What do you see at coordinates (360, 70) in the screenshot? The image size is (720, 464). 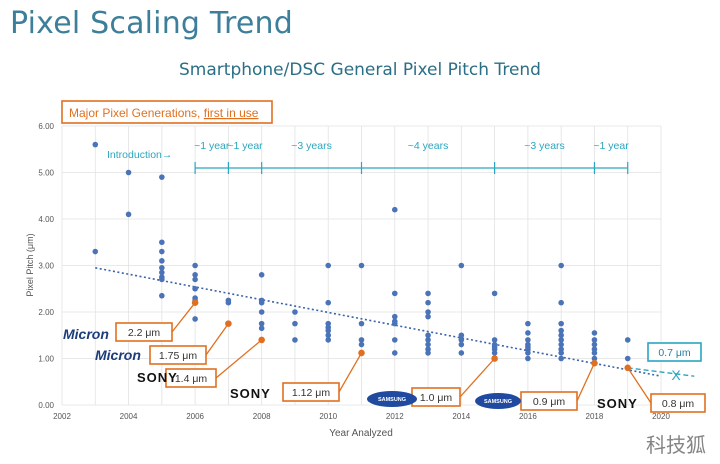 I see `chart-title: Smartphone/DSC General Pixel Pitch Trend` at bounding box center [360, 70].